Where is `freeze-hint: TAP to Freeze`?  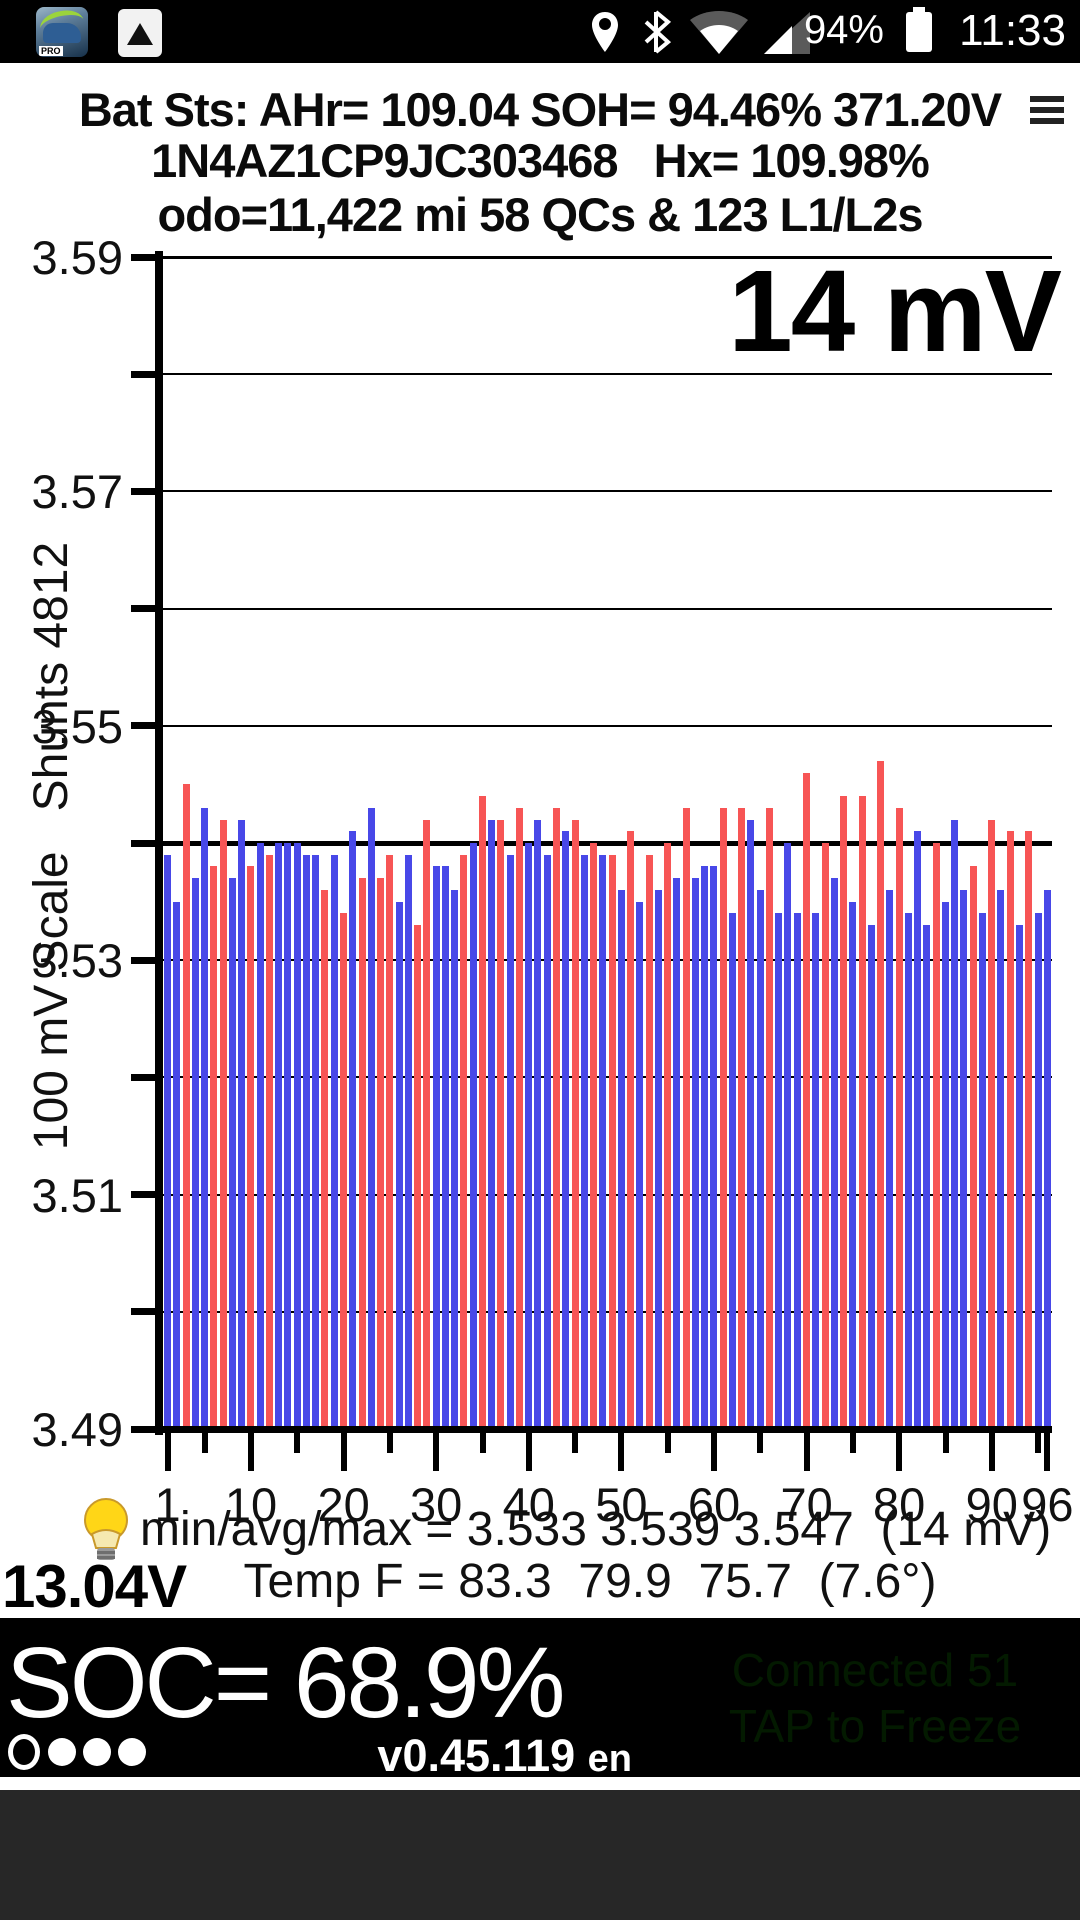
freeze-hint: TAP to Freeze is located at coordinates (875, 1725).